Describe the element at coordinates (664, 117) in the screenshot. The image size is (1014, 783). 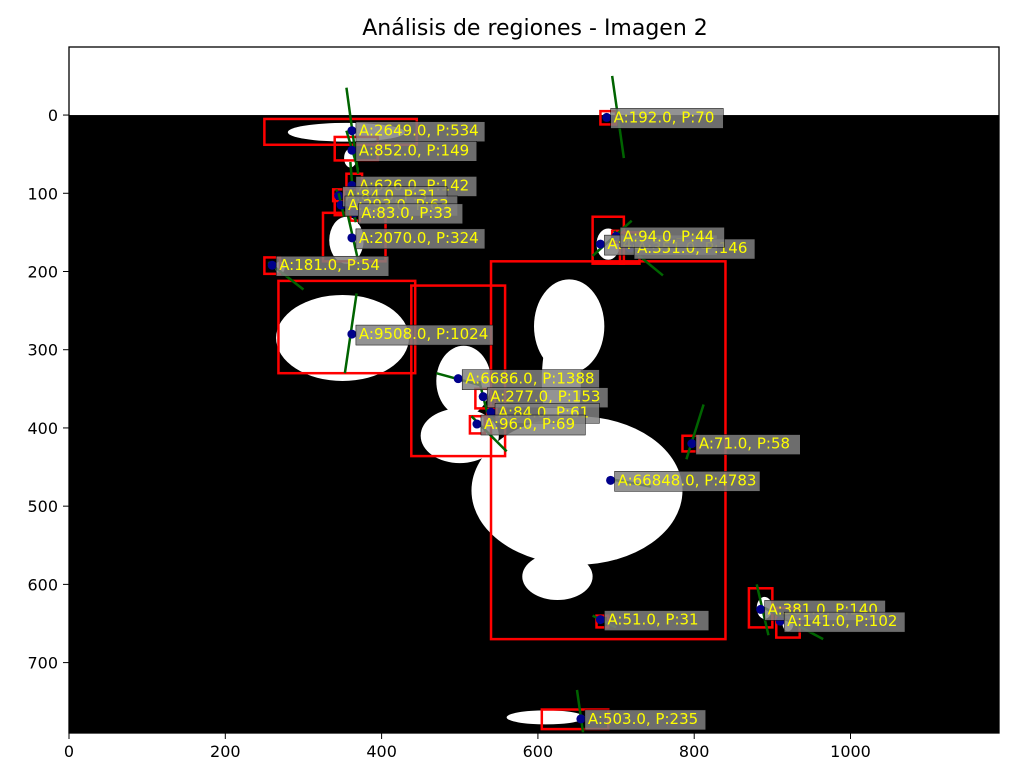
I see `data-label: A:192.0, P:70` at that location.